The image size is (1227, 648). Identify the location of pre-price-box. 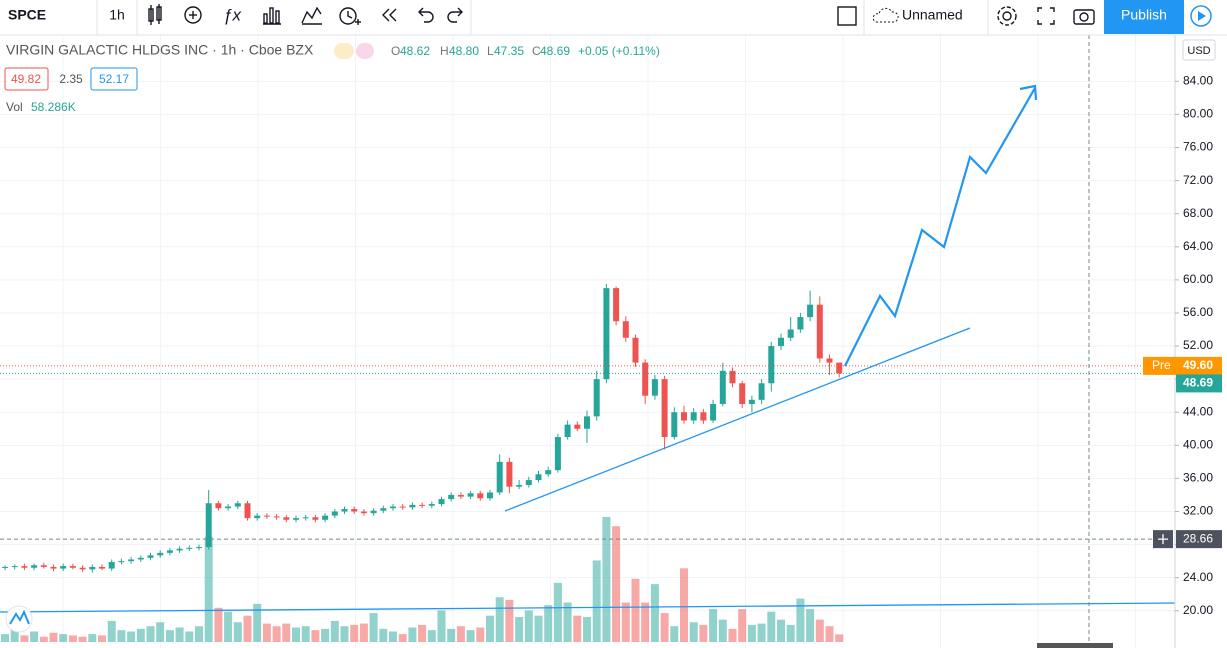
(1182, 365).